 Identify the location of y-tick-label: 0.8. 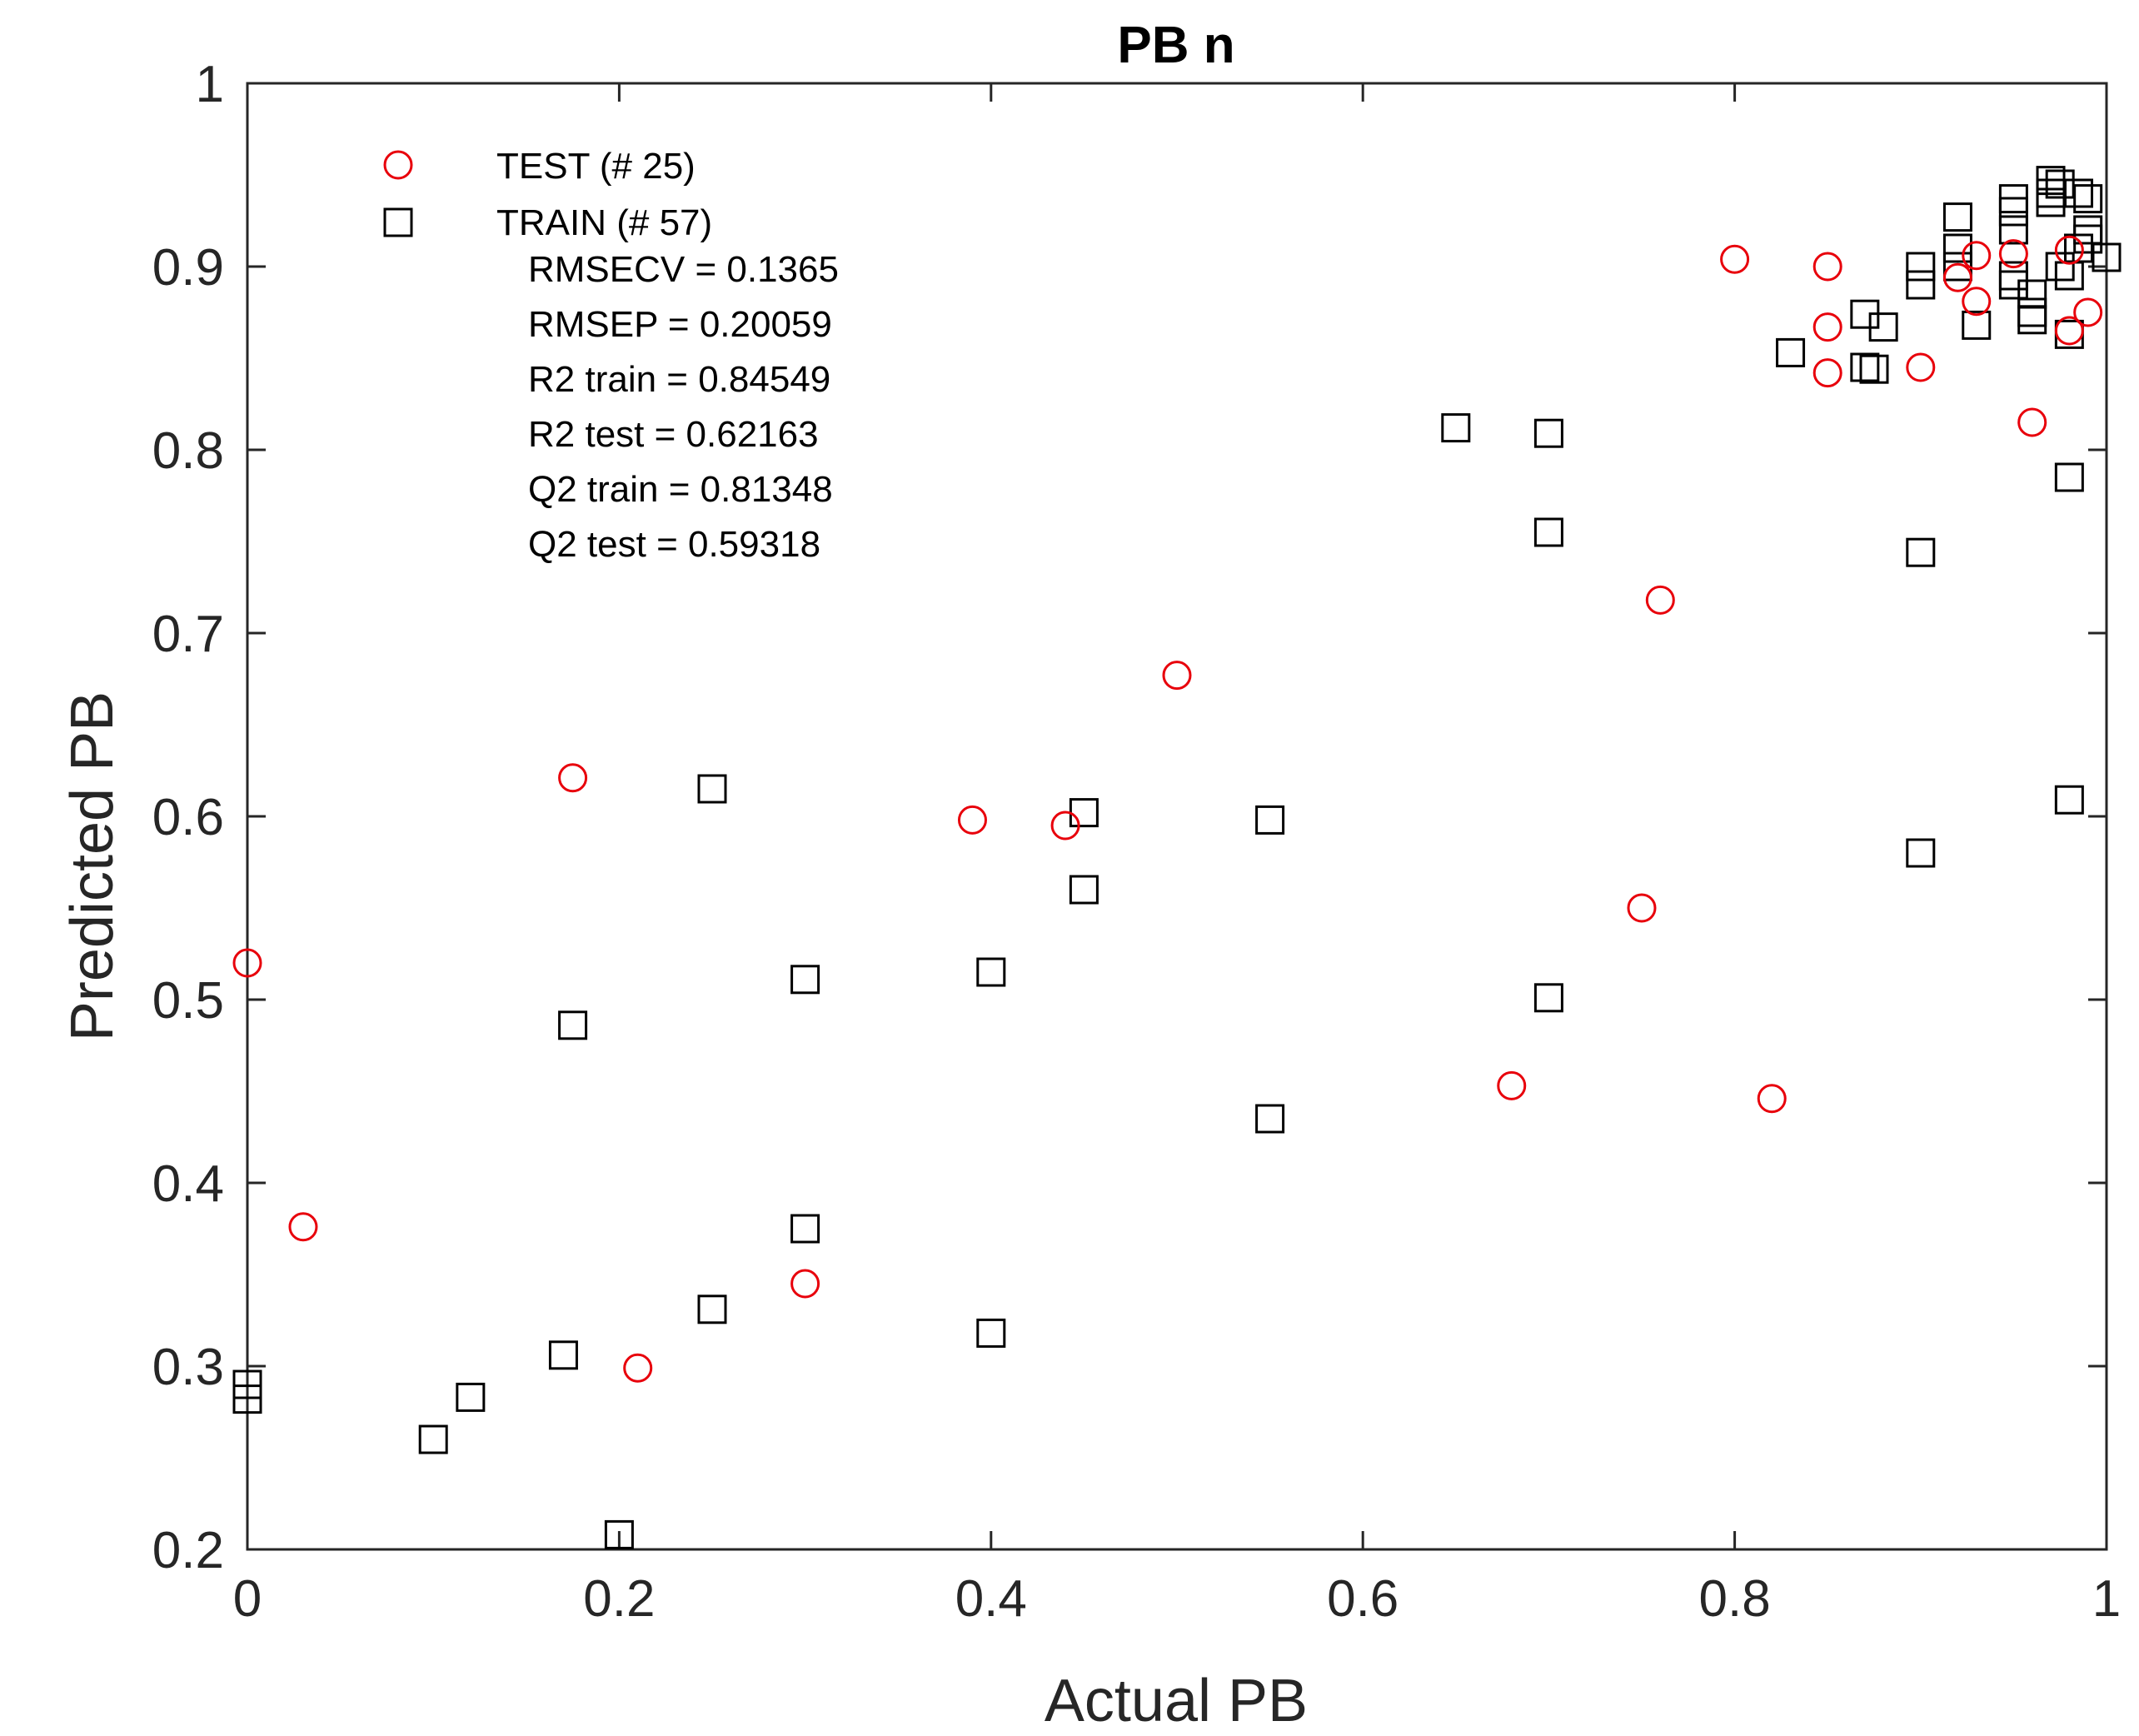
(188, 451).